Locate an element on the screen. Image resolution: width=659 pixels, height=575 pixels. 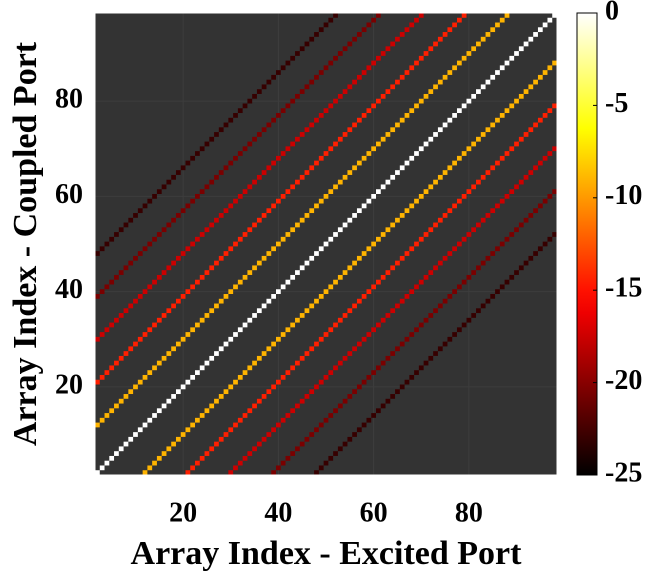
x-tick-label: 60 is located at coordinates (374, 512).